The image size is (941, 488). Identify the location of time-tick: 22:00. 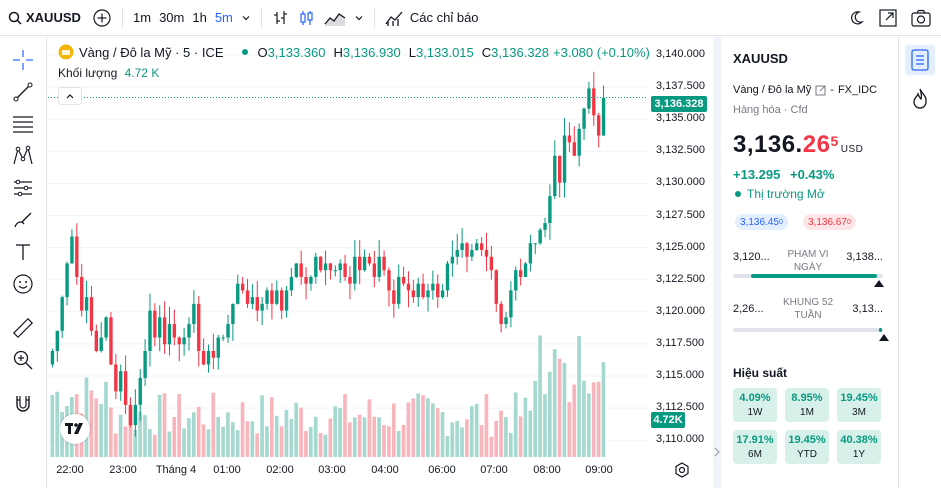
(70, 470).